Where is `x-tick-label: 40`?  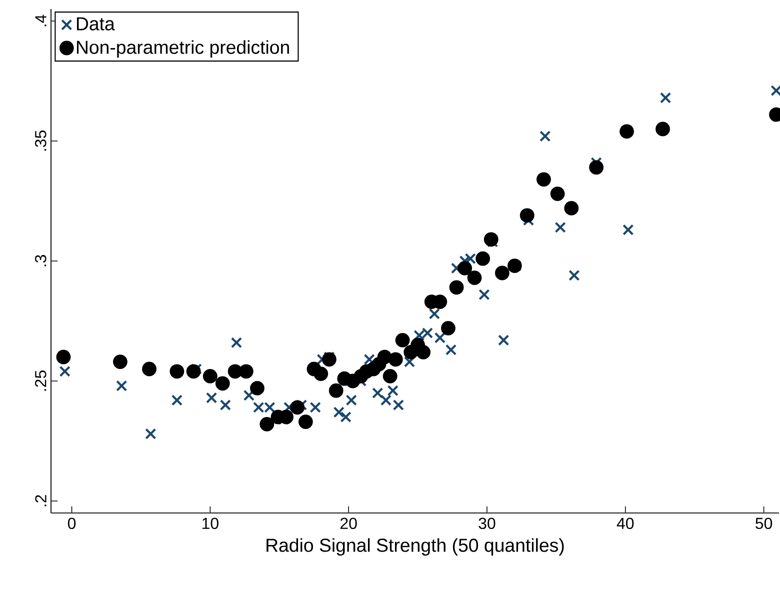
x-tick-label: 40 is located at coordinates (625, 524).